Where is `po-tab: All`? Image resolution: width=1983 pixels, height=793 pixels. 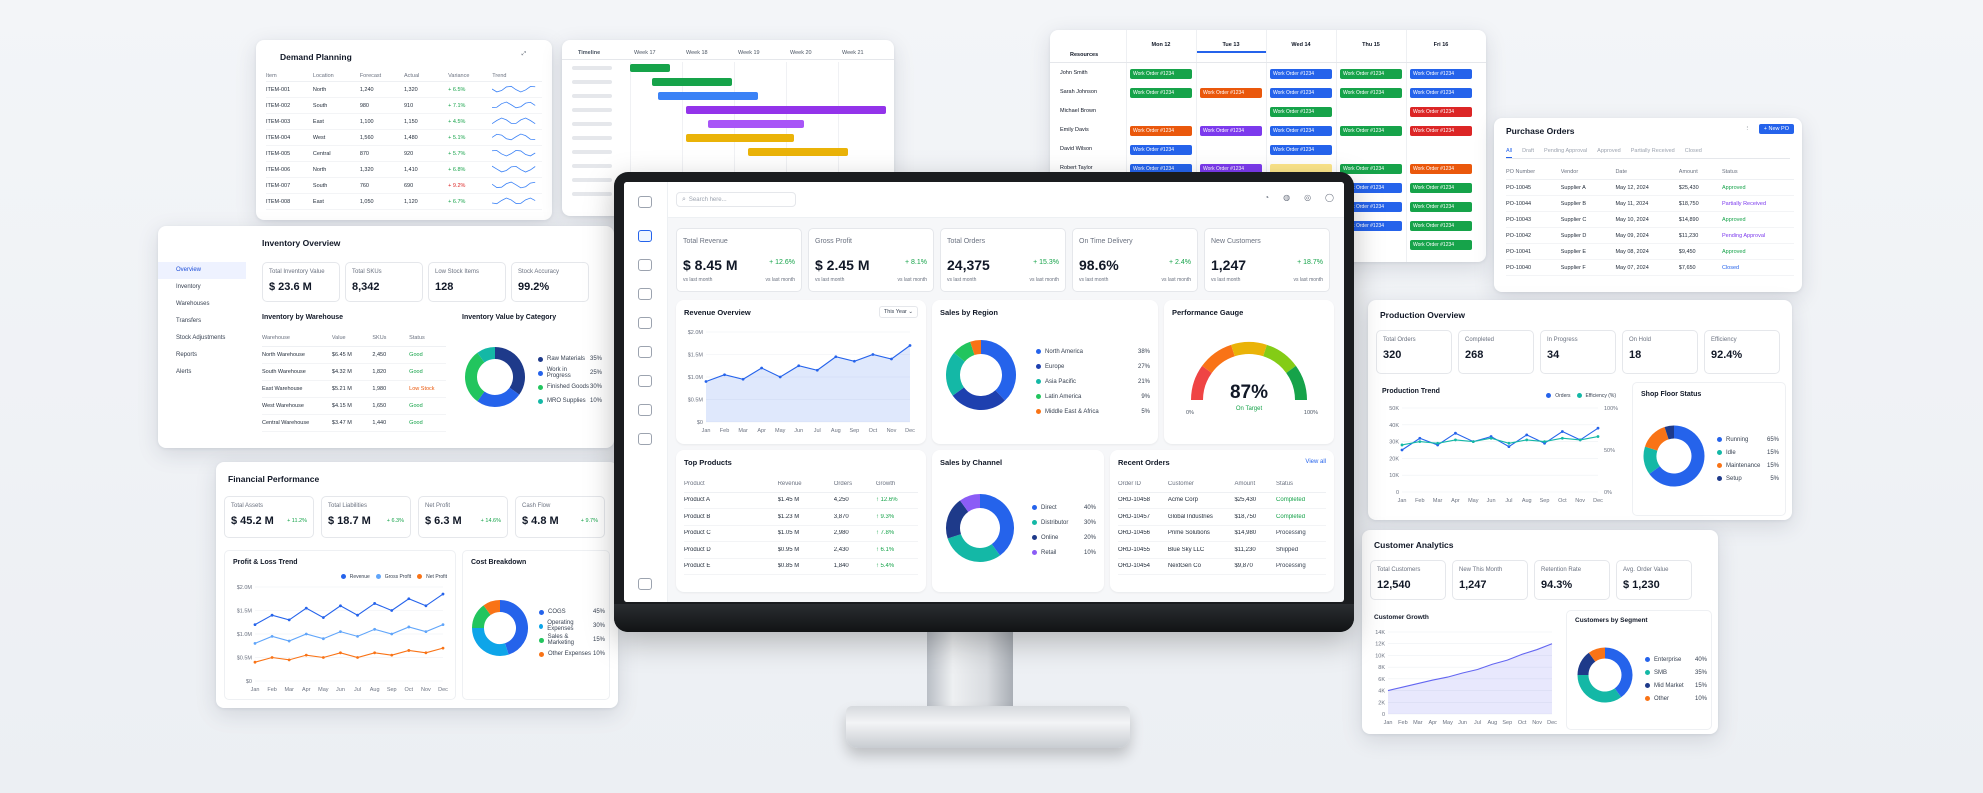 po-tab: All is located at coordinates (1509, 153).